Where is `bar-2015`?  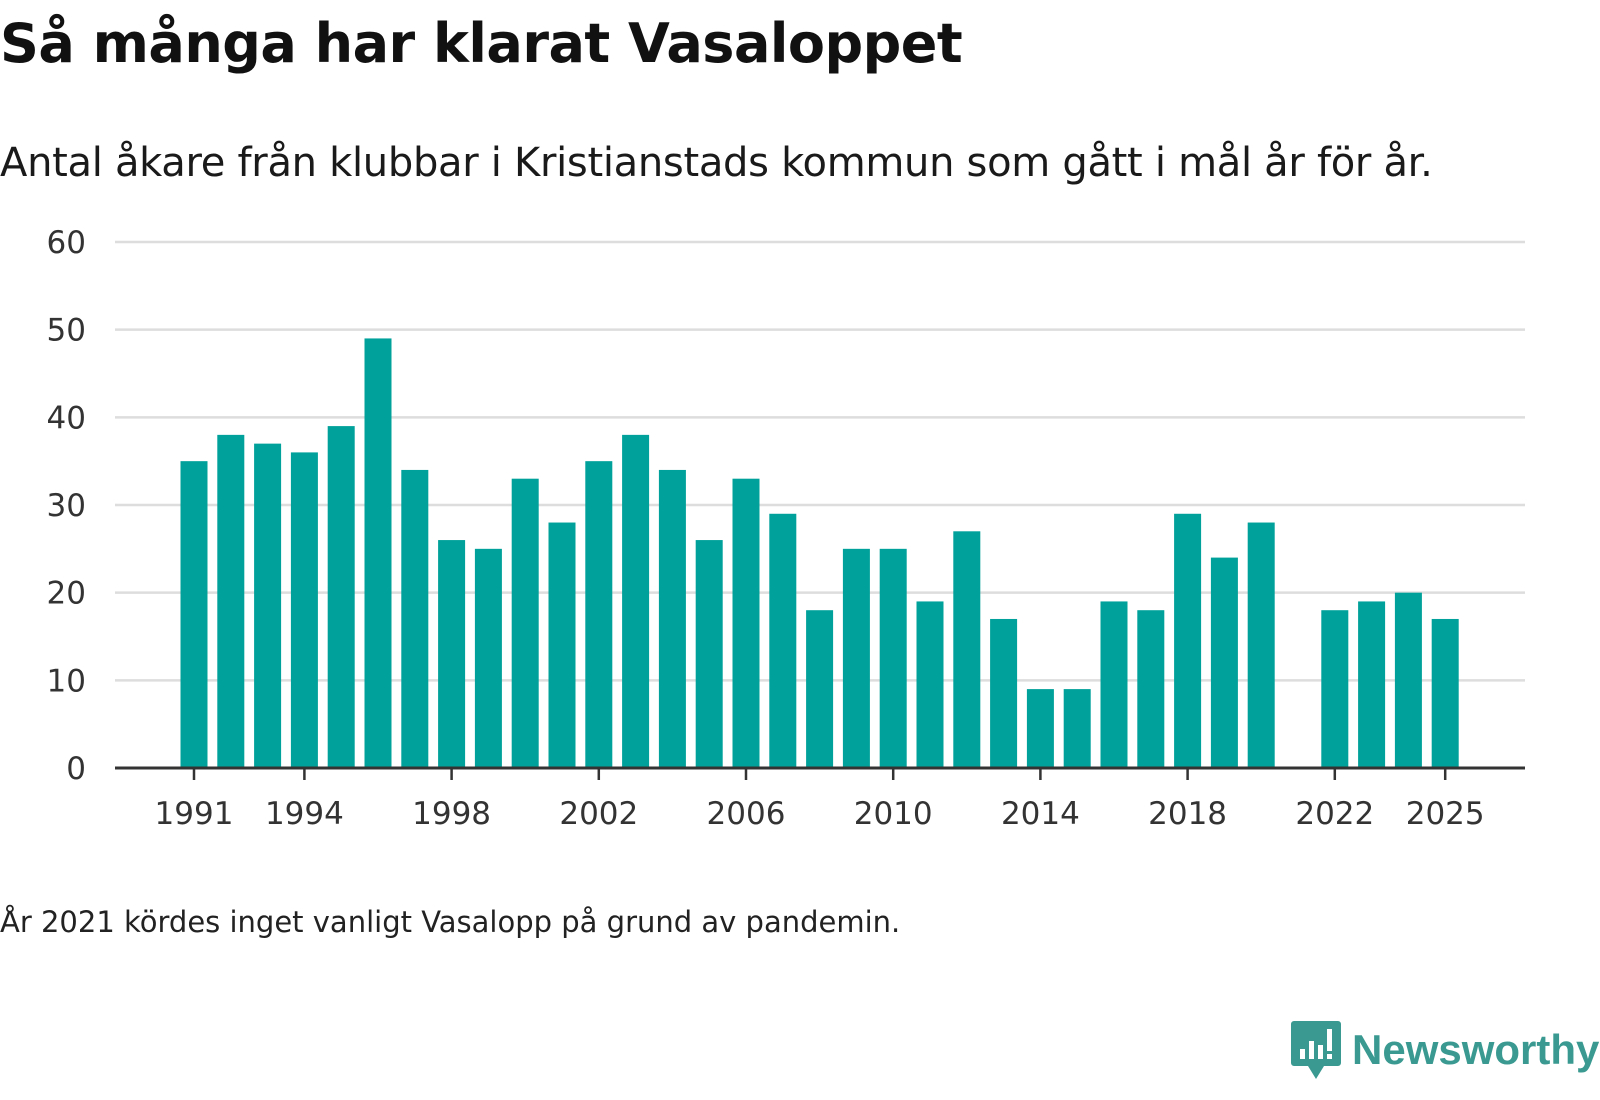 bar-2015 is located at coordinates (1077, 728).